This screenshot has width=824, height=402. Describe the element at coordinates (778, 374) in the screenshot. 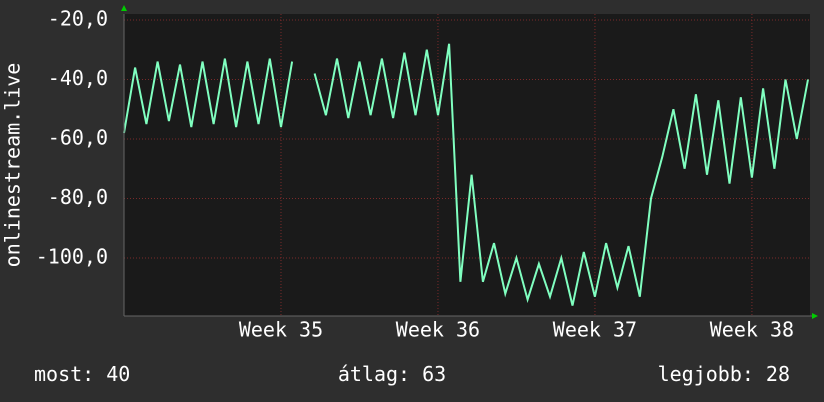

I see `stat-value: 28` at that location.